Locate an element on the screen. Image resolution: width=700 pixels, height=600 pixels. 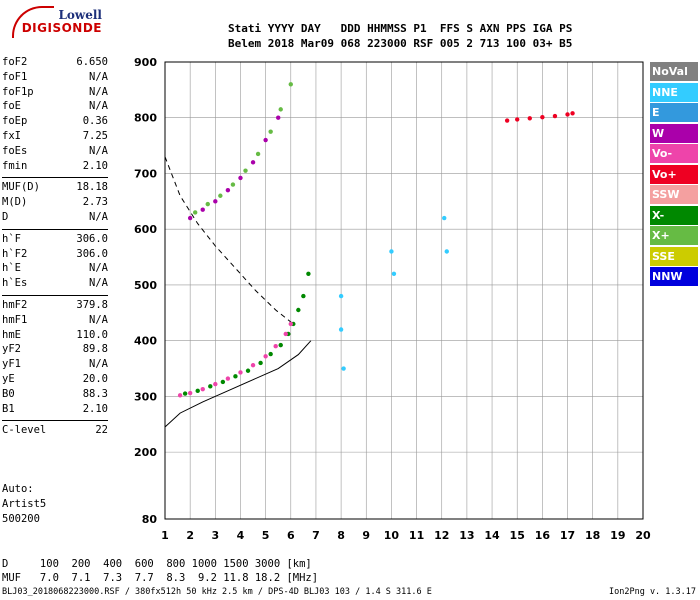
x-tick-label: 17 is located at coordinates (567, 535).